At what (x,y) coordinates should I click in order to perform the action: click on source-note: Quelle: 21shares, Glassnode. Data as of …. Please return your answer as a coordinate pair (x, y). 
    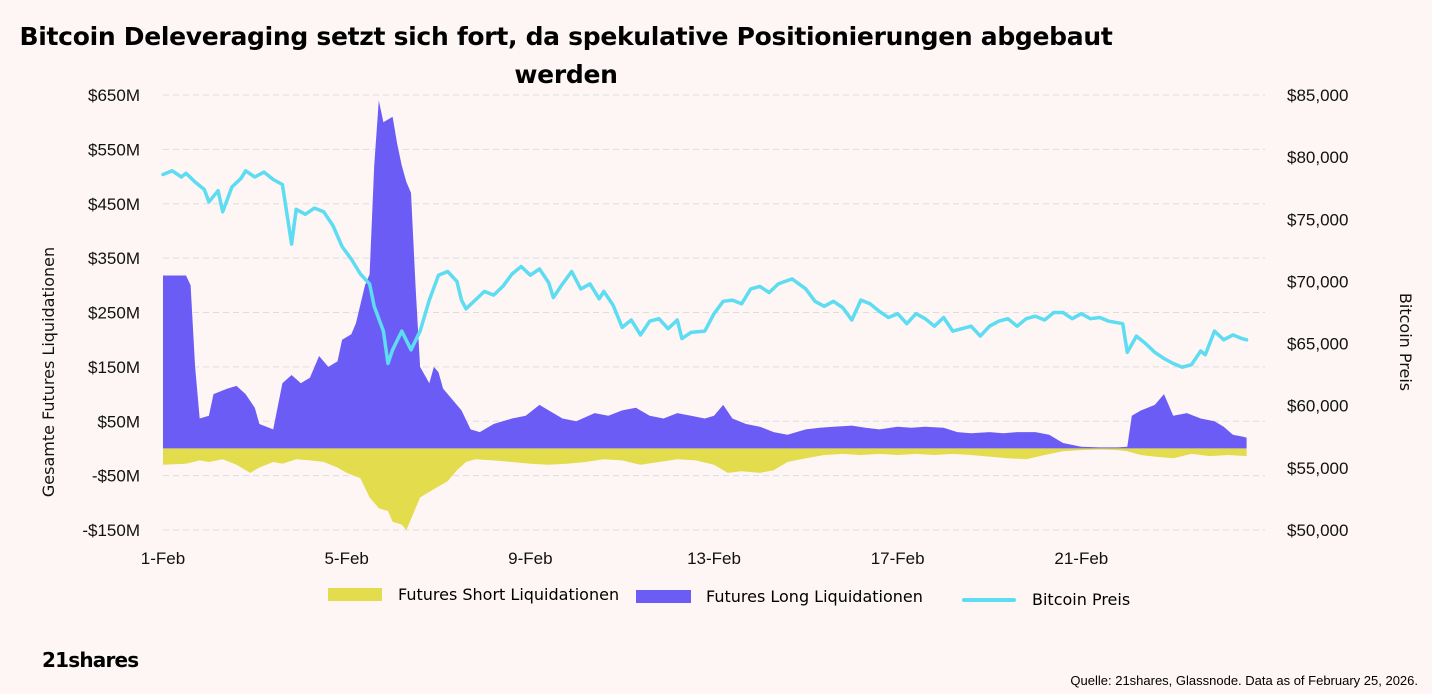
    Looking at the image, I should click on (1244, 680).